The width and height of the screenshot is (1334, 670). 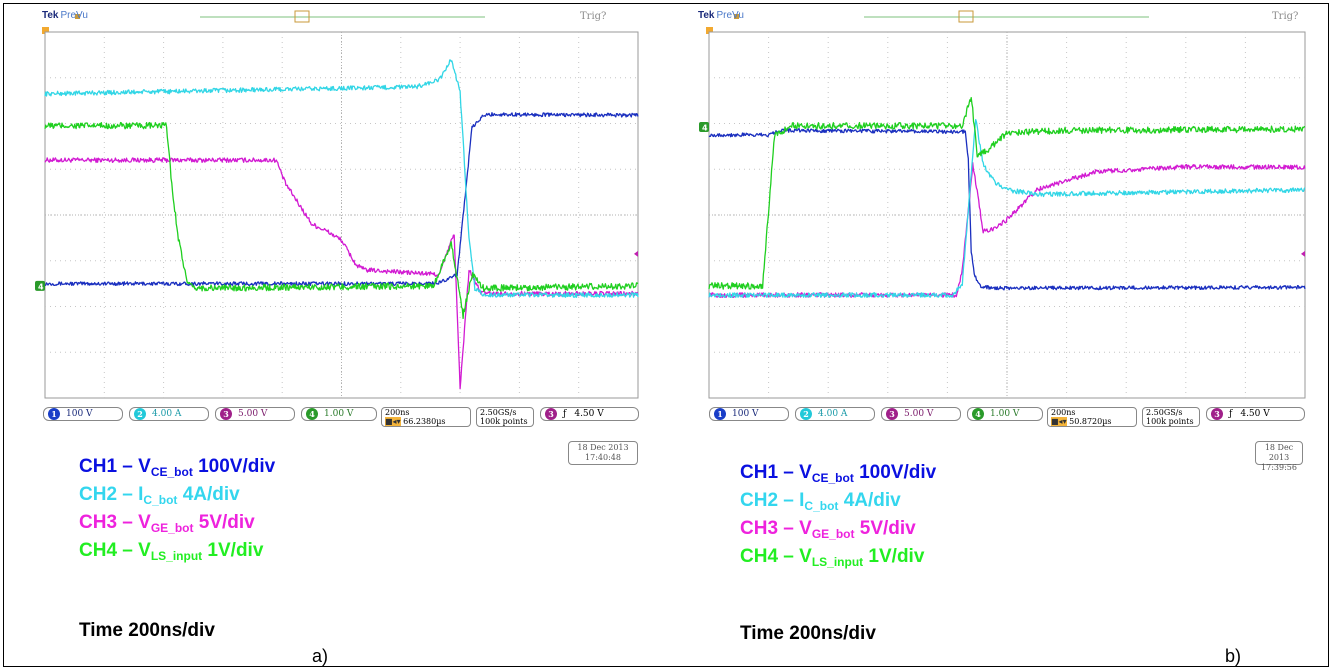 I want to click on caption-a: a), so click(x=320, y=656).